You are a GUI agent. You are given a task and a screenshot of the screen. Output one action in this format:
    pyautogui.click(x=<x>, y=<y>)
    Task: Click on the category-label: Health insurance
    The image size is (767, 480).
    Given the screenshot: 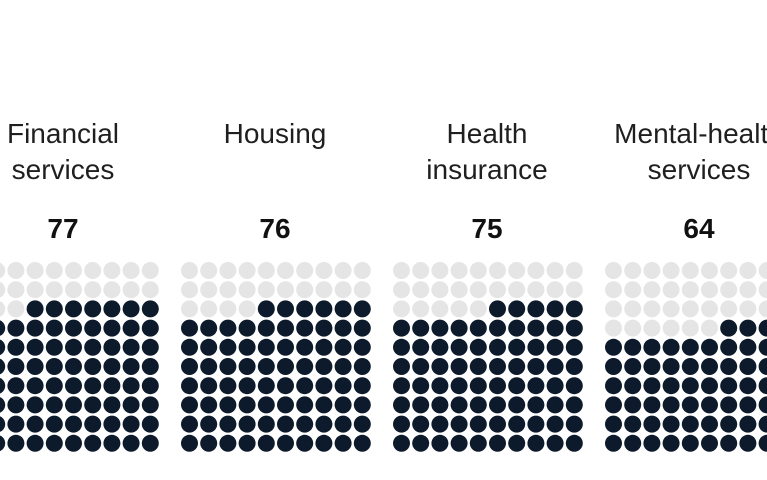 What is the action you would take?
    pyautogui.click(x=487, y=152)
    